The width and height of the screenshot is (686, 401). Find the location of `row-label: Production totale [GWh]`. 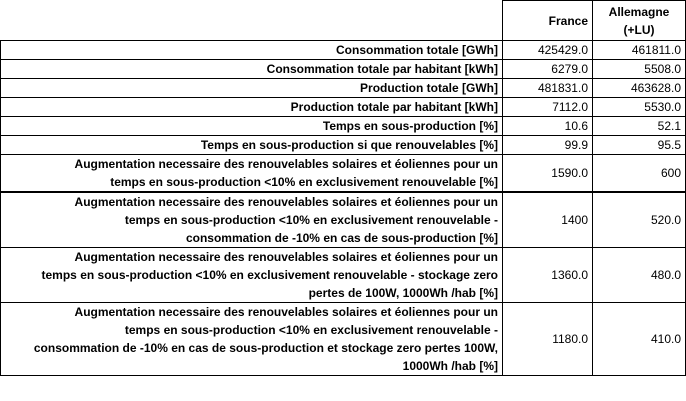

row-label: Production totale [GWh] is located at coordinates (251, 88).